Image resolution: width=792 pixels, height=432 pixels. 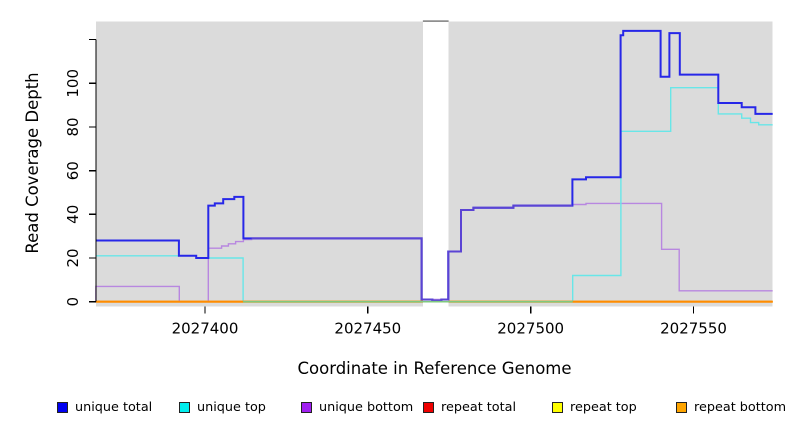 I want to click on x-tick-label: 2027550, so click(x=693, y=329).